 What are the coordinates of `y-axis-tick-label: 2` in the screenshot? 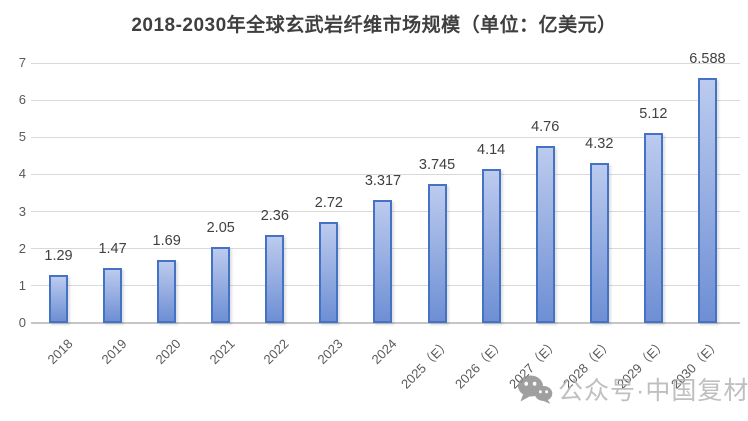 It's located at (22, 248).